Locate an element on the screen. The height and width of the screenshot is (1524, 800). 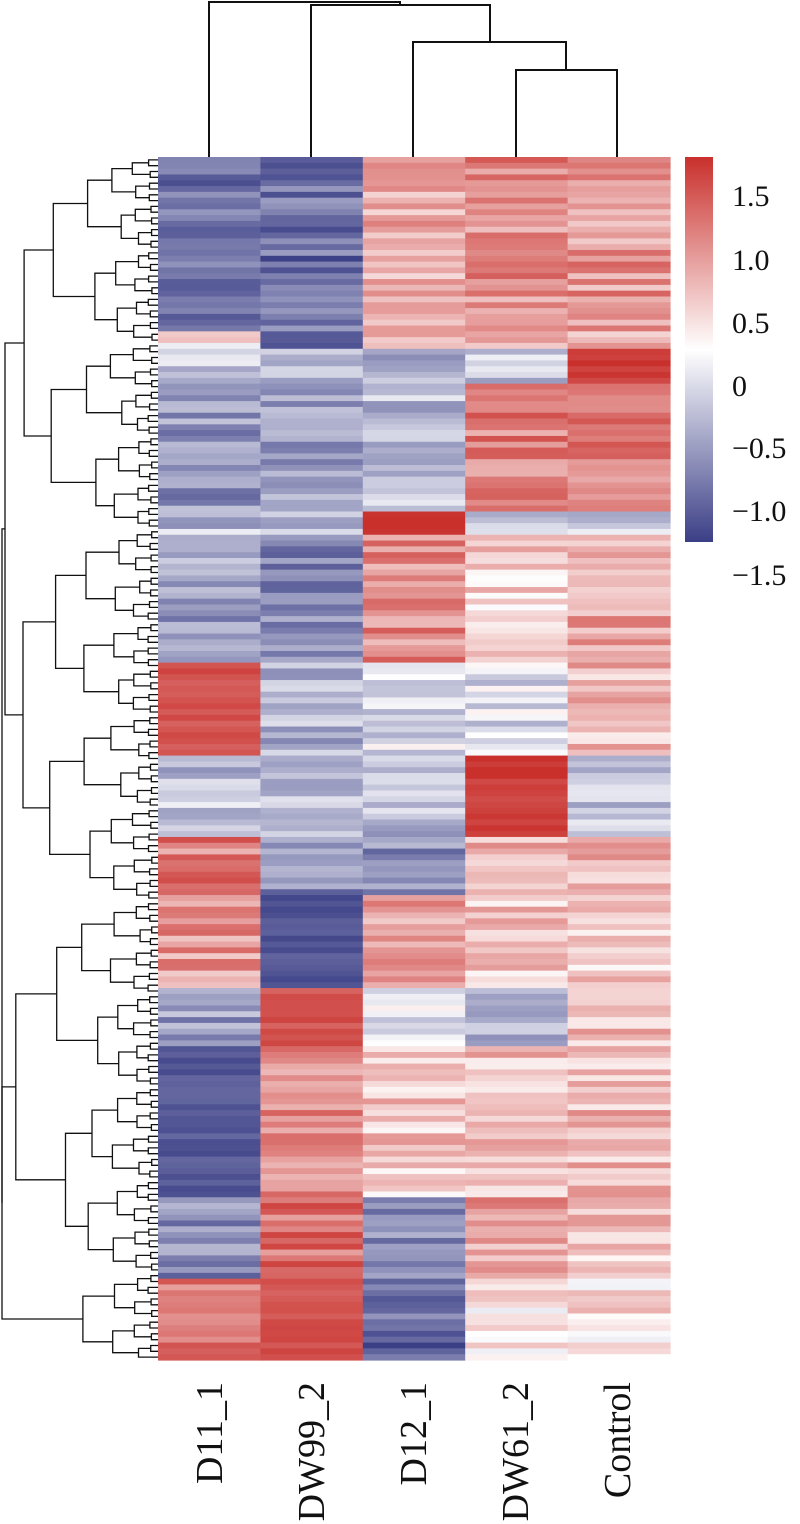
col-dendro-branch-d12-cluster is located at coordinates (489, 99).